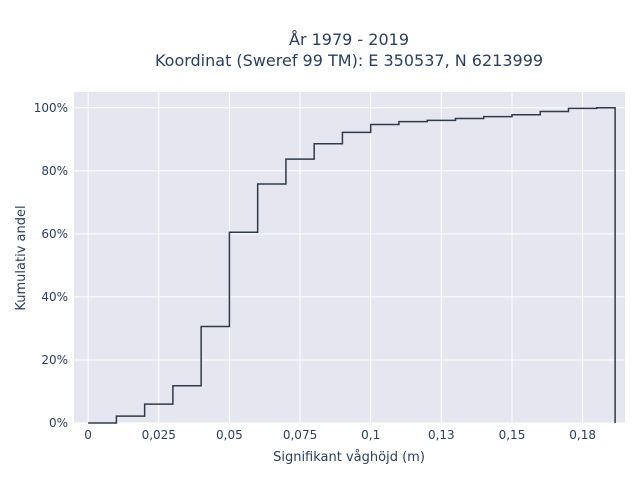  I want to click on y-tick-label: 40%, so click(54, 297).